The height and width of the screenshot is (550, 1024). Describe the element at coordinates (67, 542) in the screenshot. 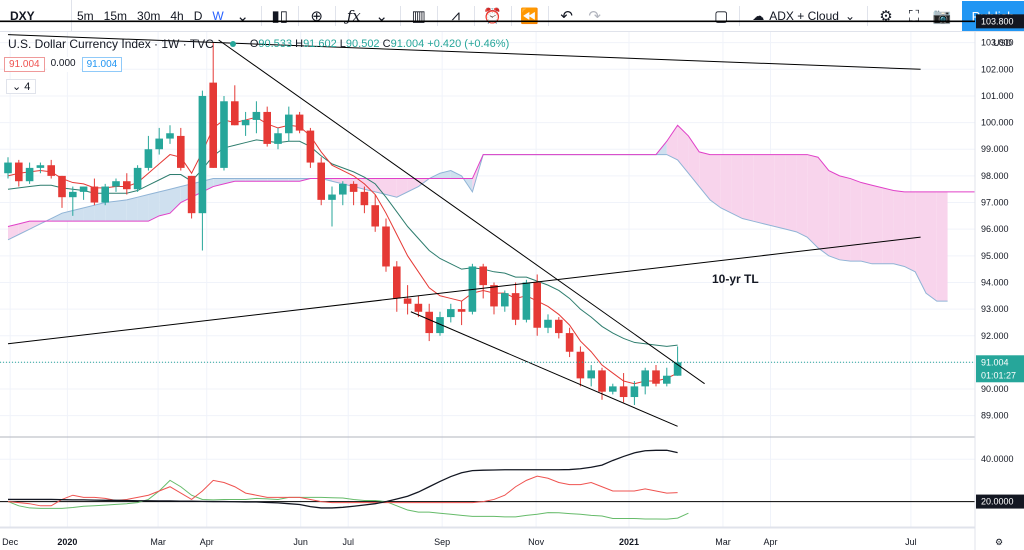

I see `time-tick-label: 2020` at that location.